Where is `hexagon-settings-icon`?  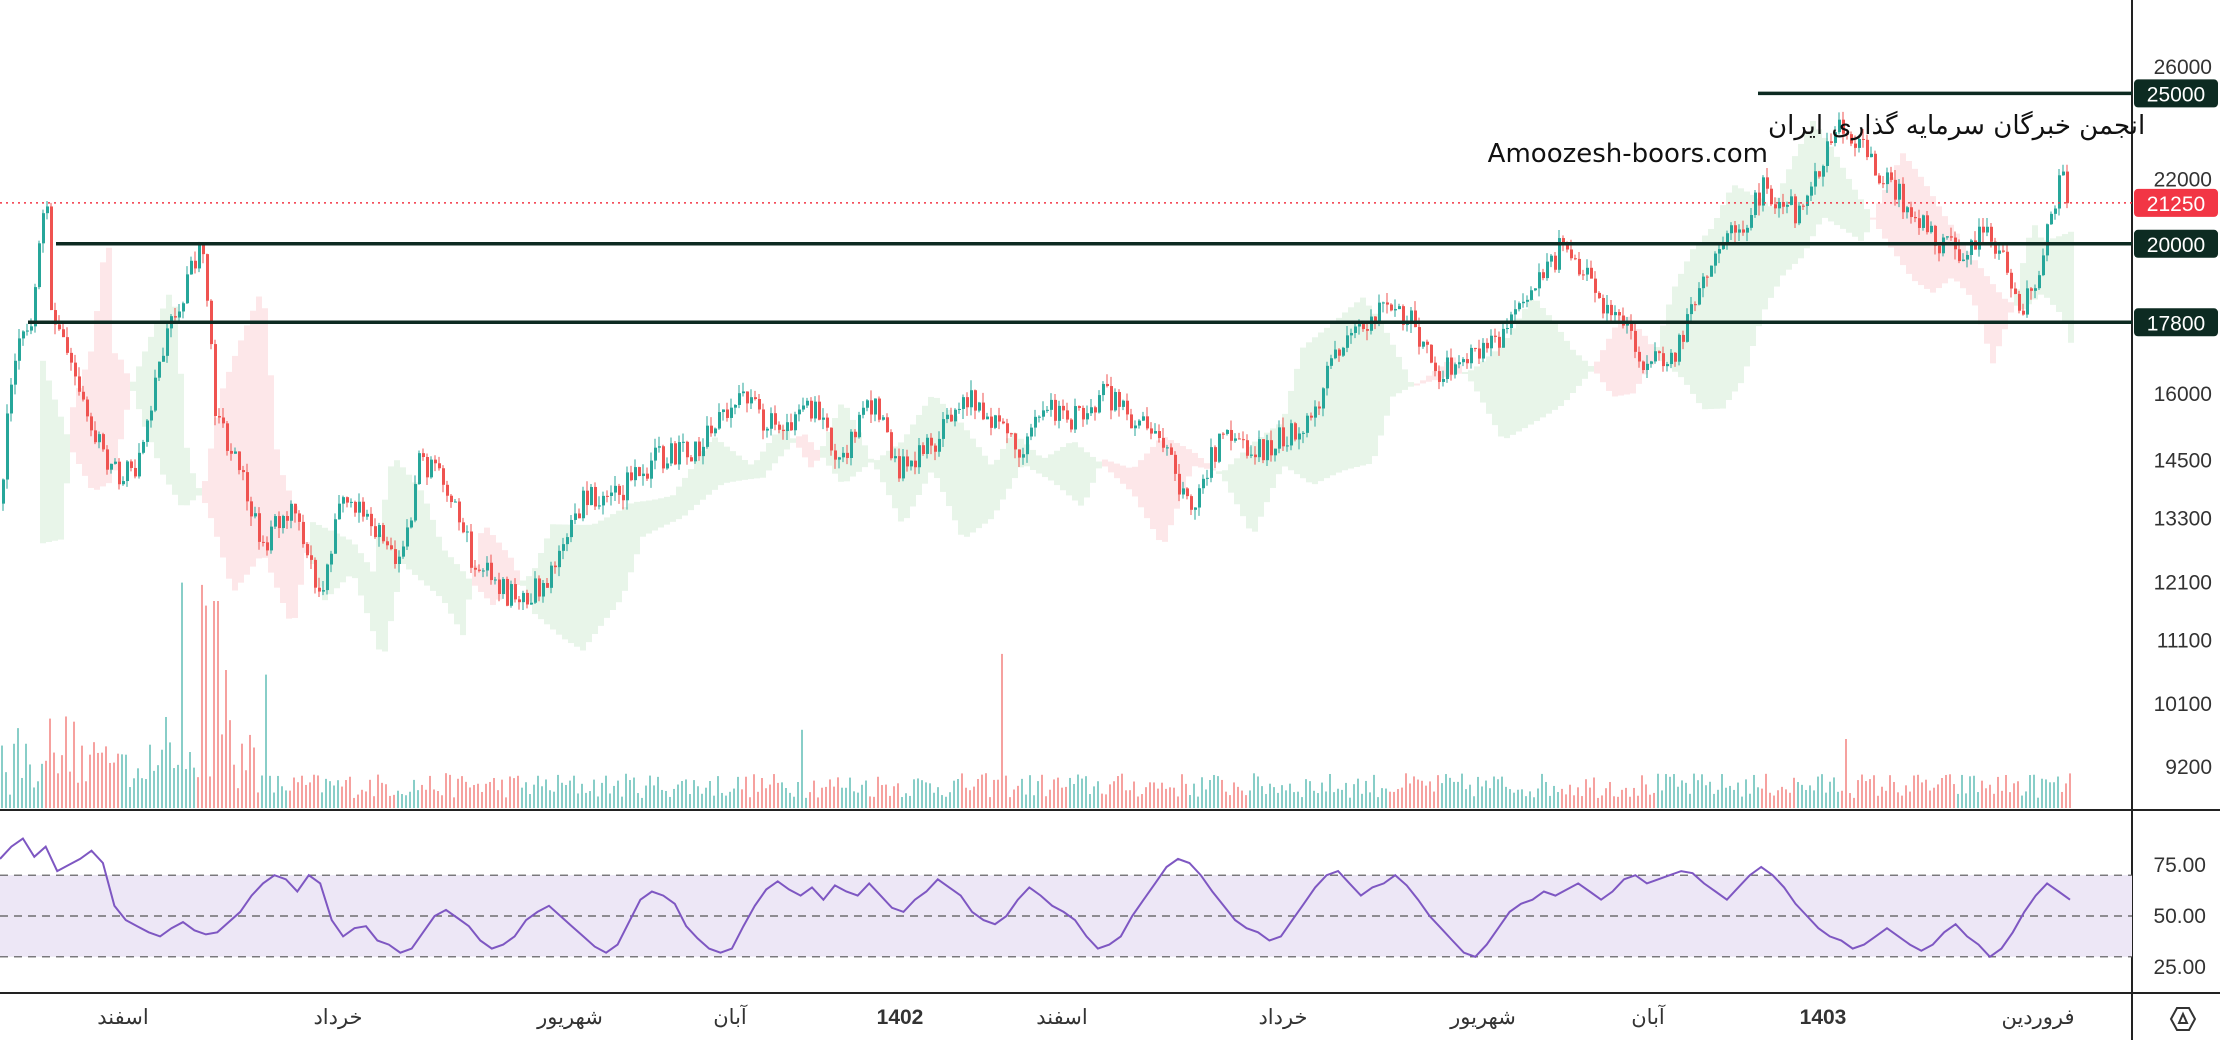 hexagon-settings-icon is located at coordinates (2183, 1019).